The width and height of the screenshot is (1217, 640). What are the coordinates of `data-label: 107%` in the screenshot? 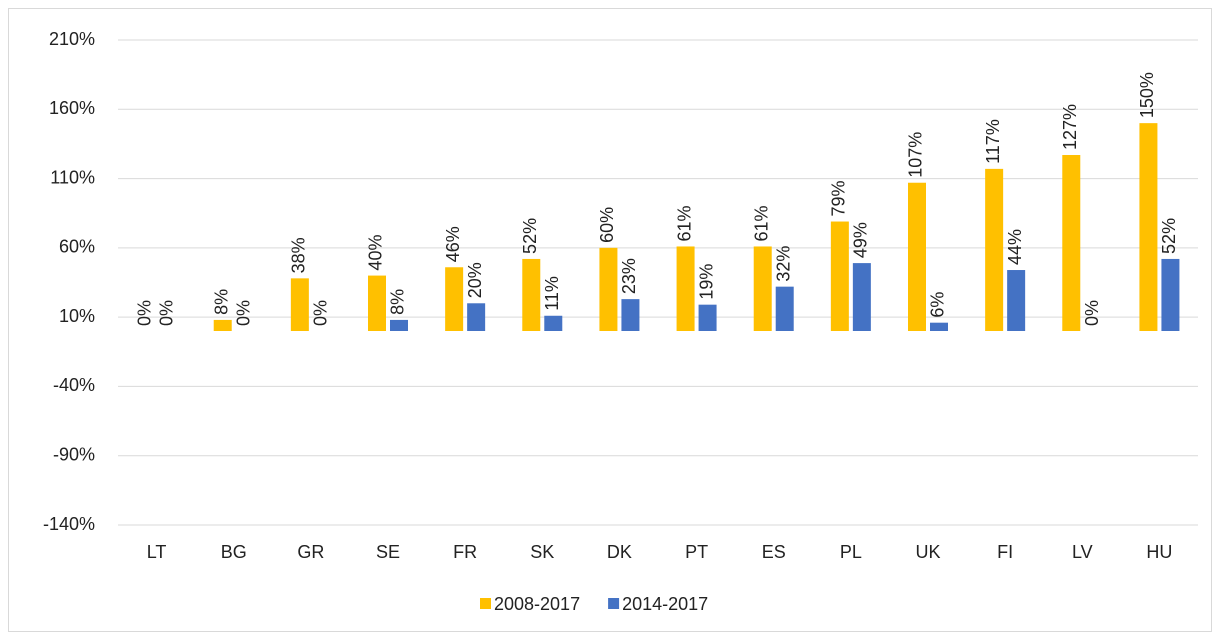 It's located at (916, 155).